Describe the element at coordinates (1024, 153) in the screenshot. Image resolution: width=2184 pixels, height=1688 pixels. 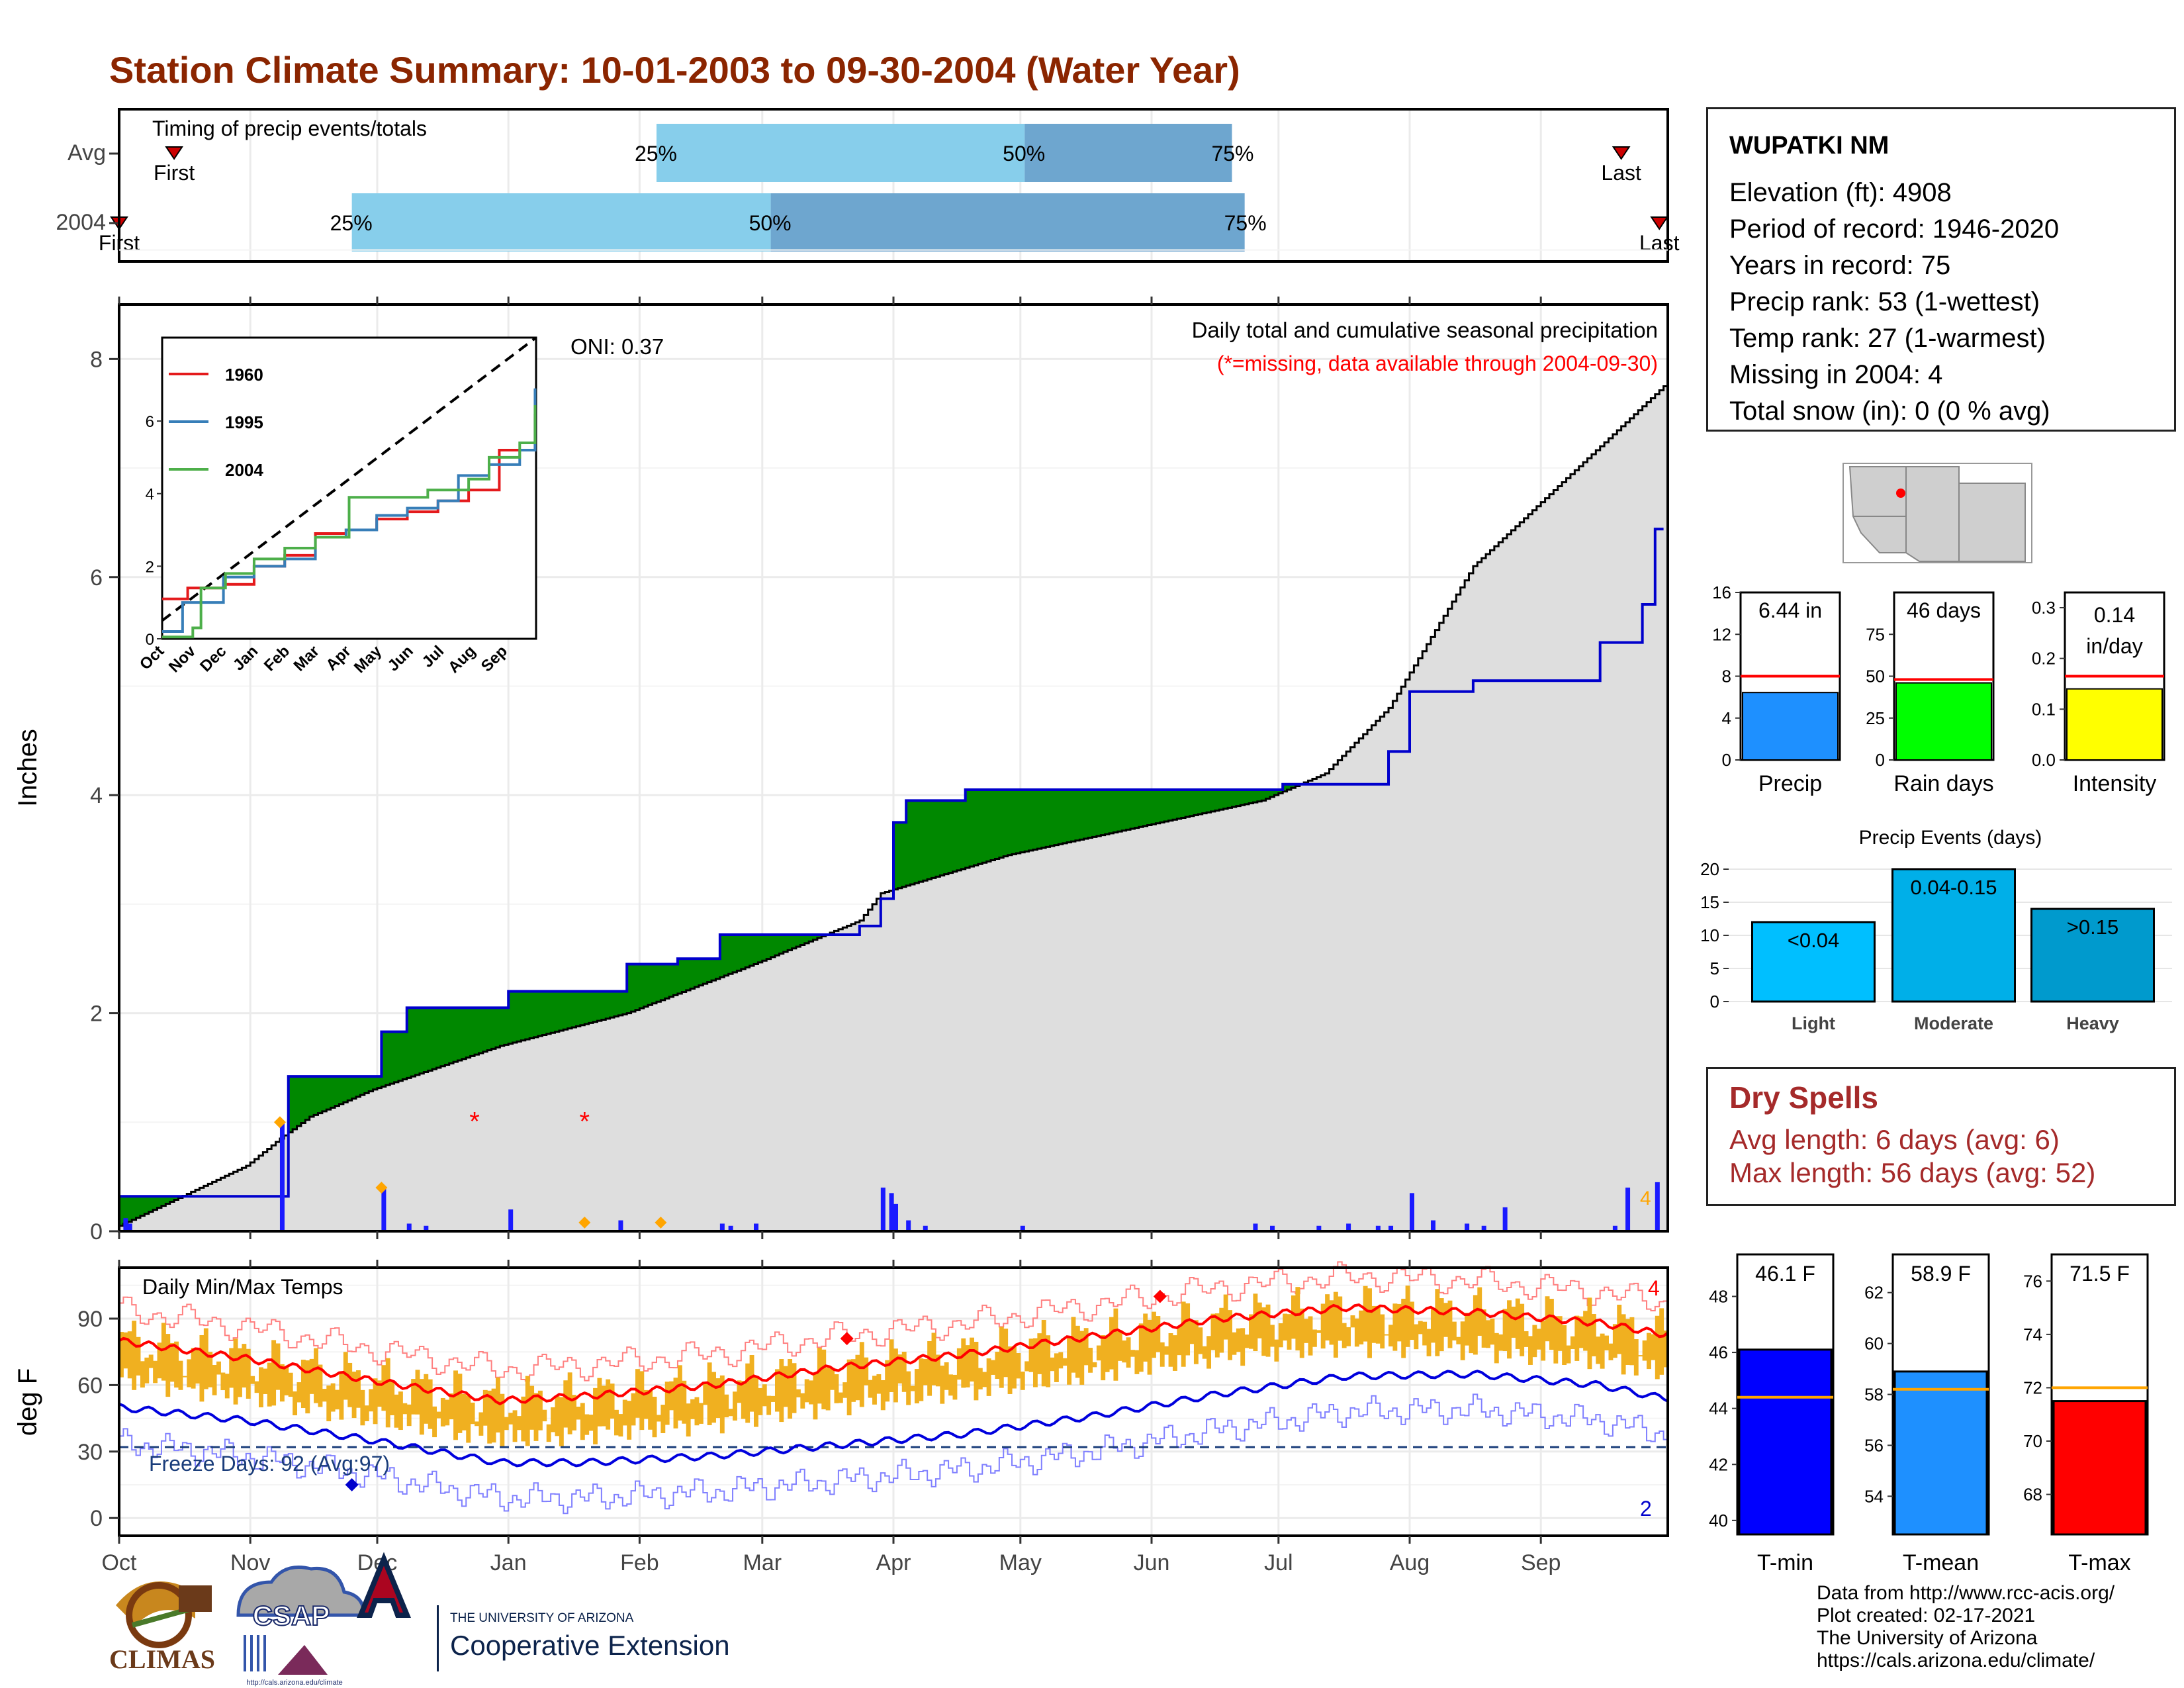
I see `pctl-50-label: 50%` at that location.